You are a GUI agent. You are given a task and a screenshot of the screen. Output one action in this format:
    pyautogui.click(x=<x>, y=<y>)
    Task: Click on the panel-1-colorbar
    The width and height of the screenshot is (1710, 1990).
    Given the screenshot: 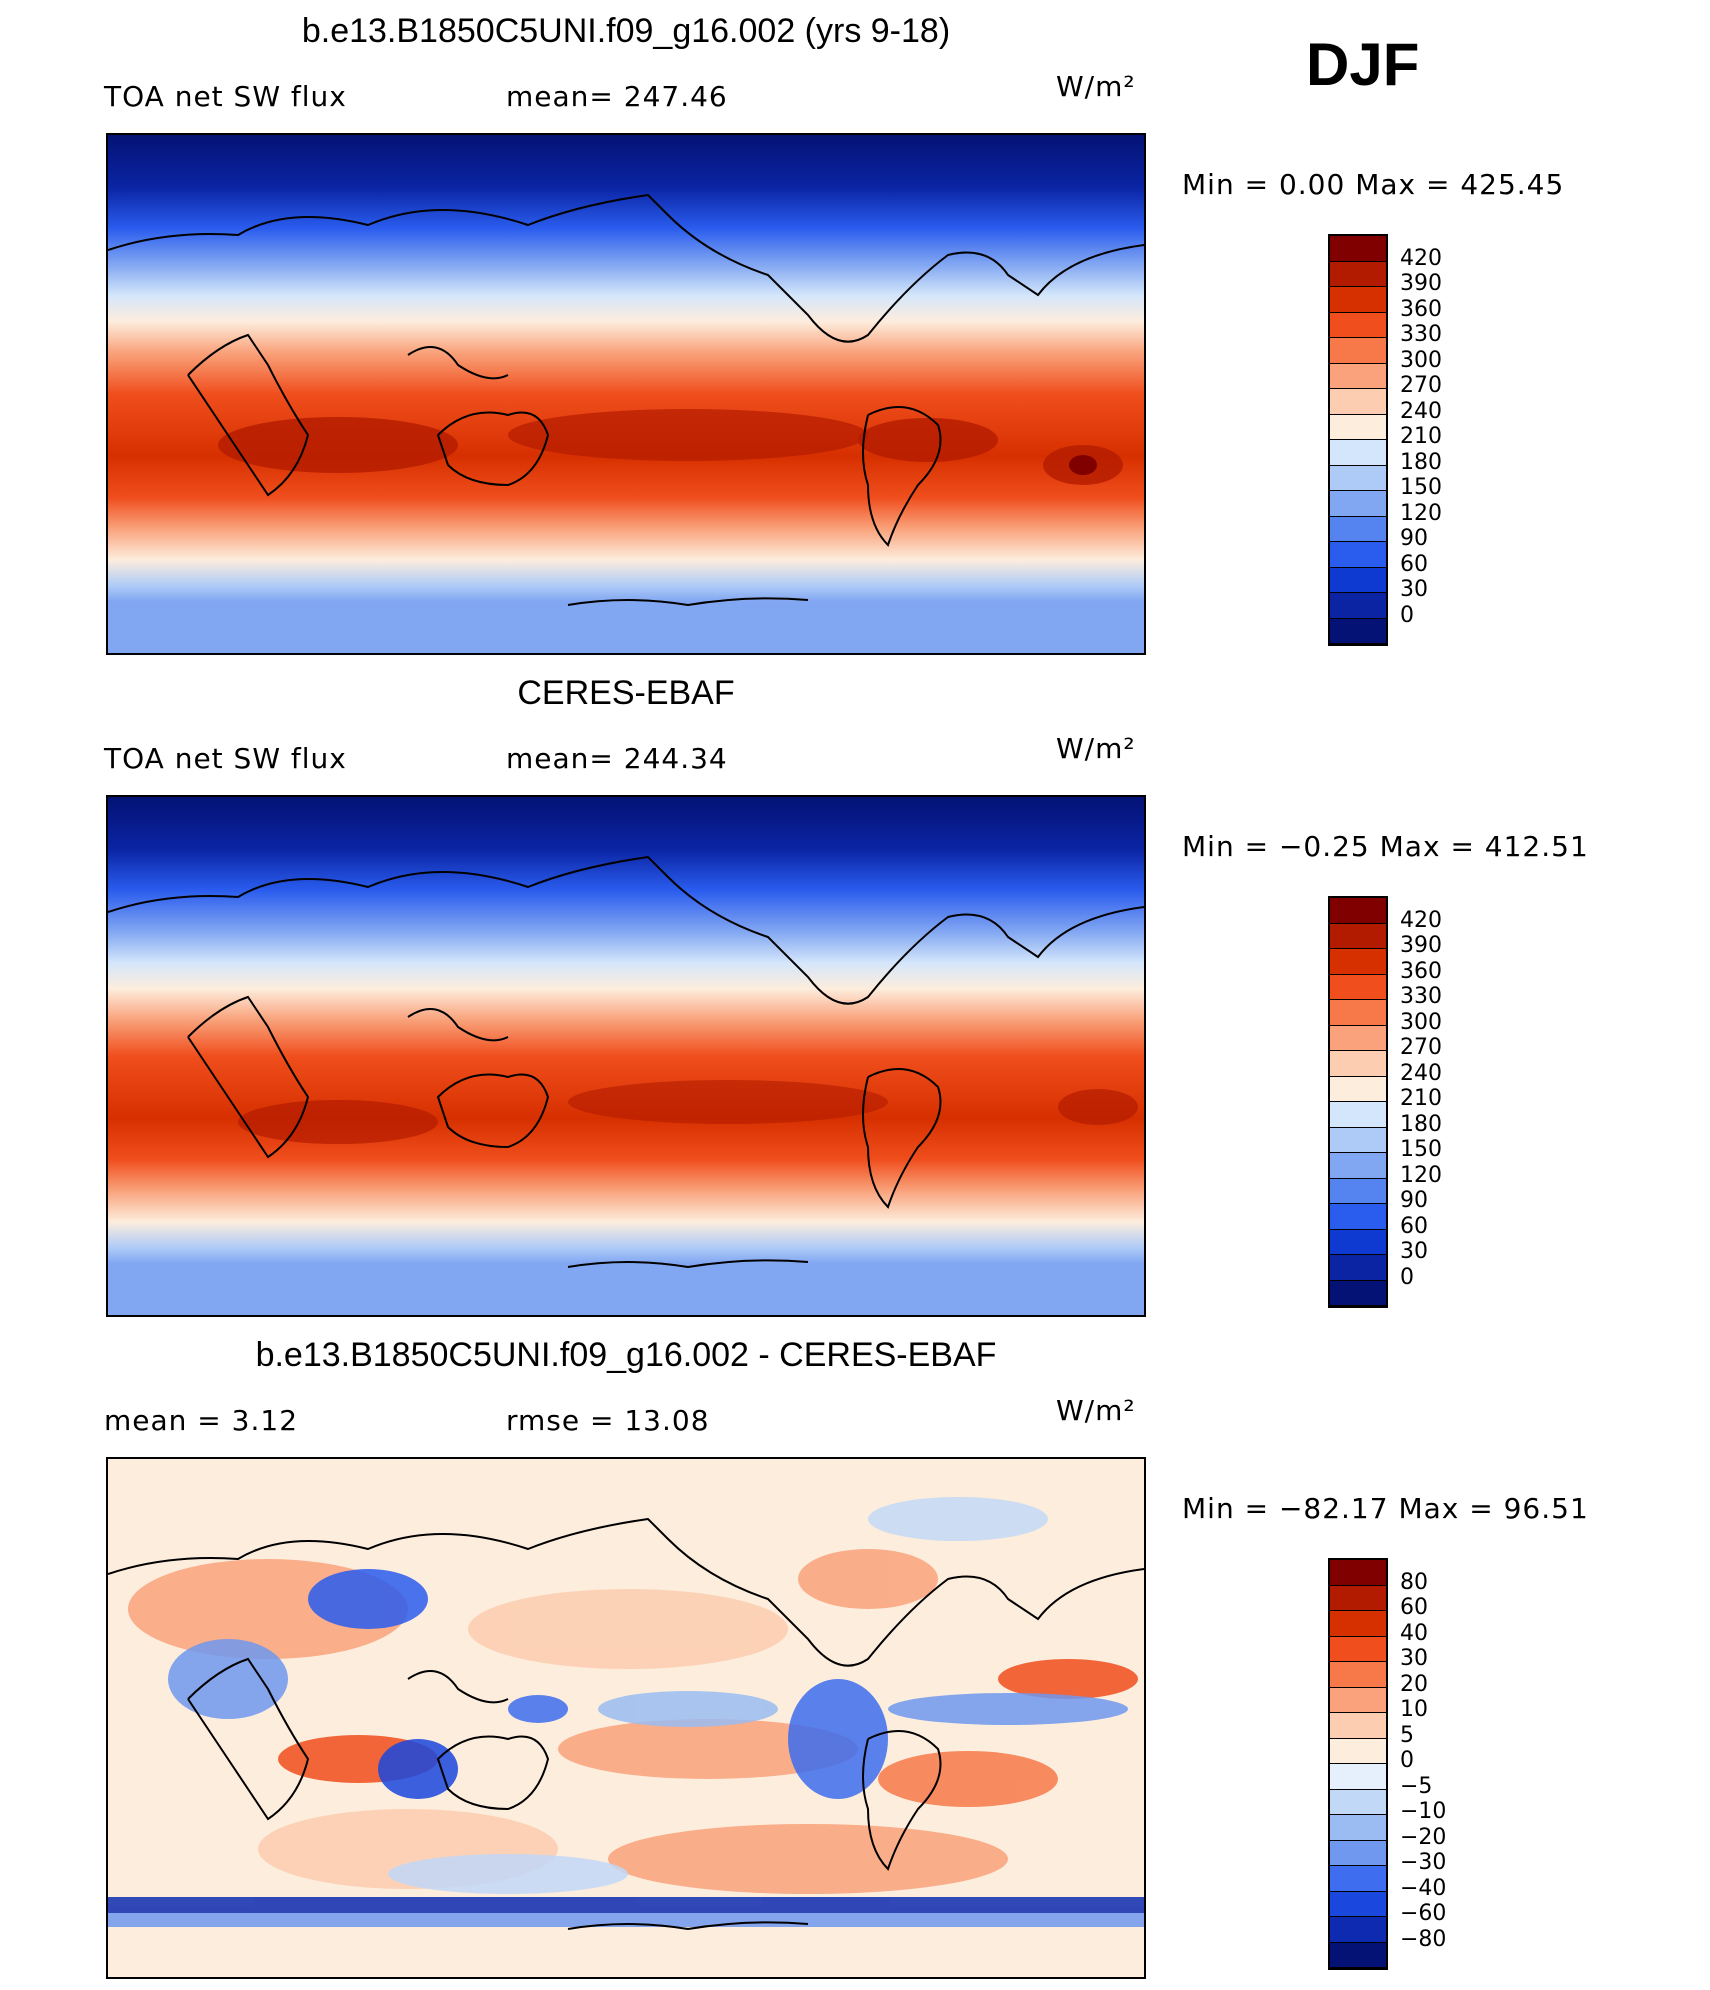 What is the action you would take?
    pyautogui.click(x=1358, y=440)
    